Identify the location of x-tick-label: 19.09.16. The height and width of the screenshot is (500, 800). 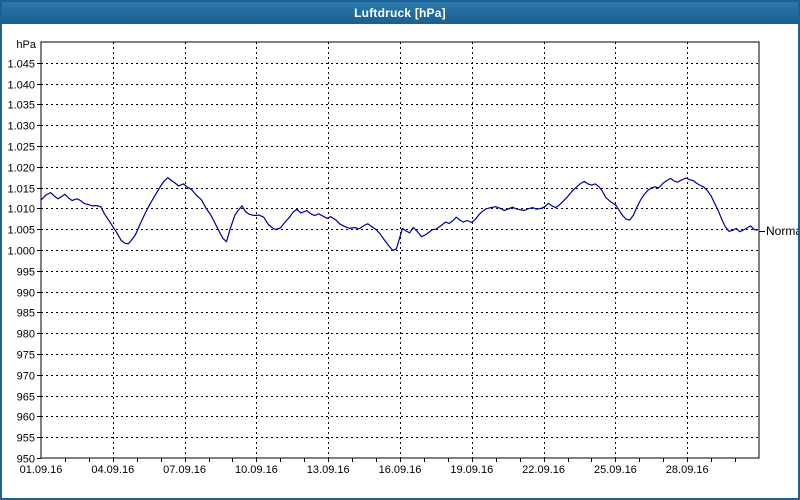
(471, 470).